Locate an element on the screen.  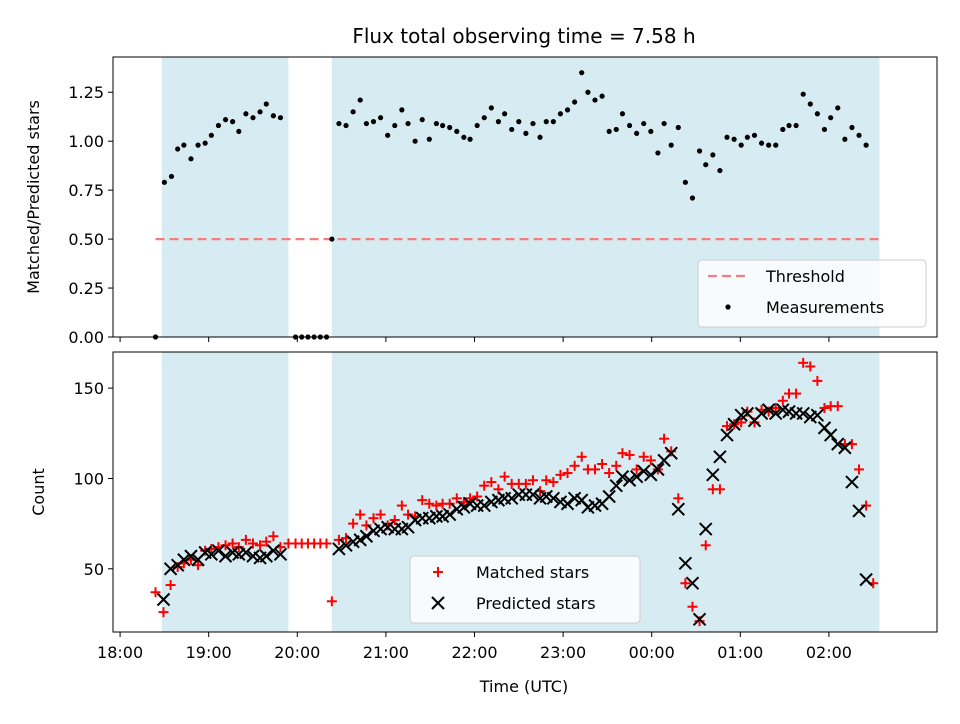
bottom-y-tick-label: 100 is located at coordinates (88, 478).